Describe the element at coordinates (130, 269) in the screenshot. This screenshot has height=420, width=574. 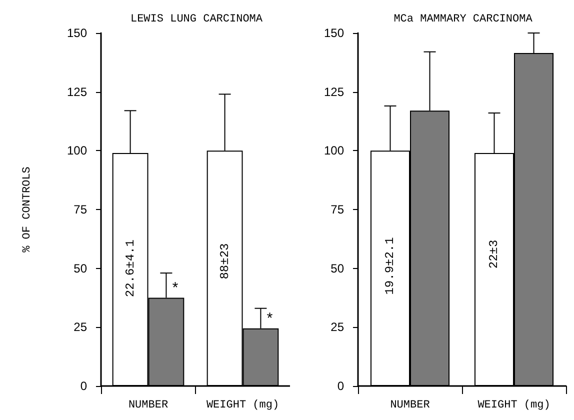
I see `annotation: 22.6±4.1` at that location.